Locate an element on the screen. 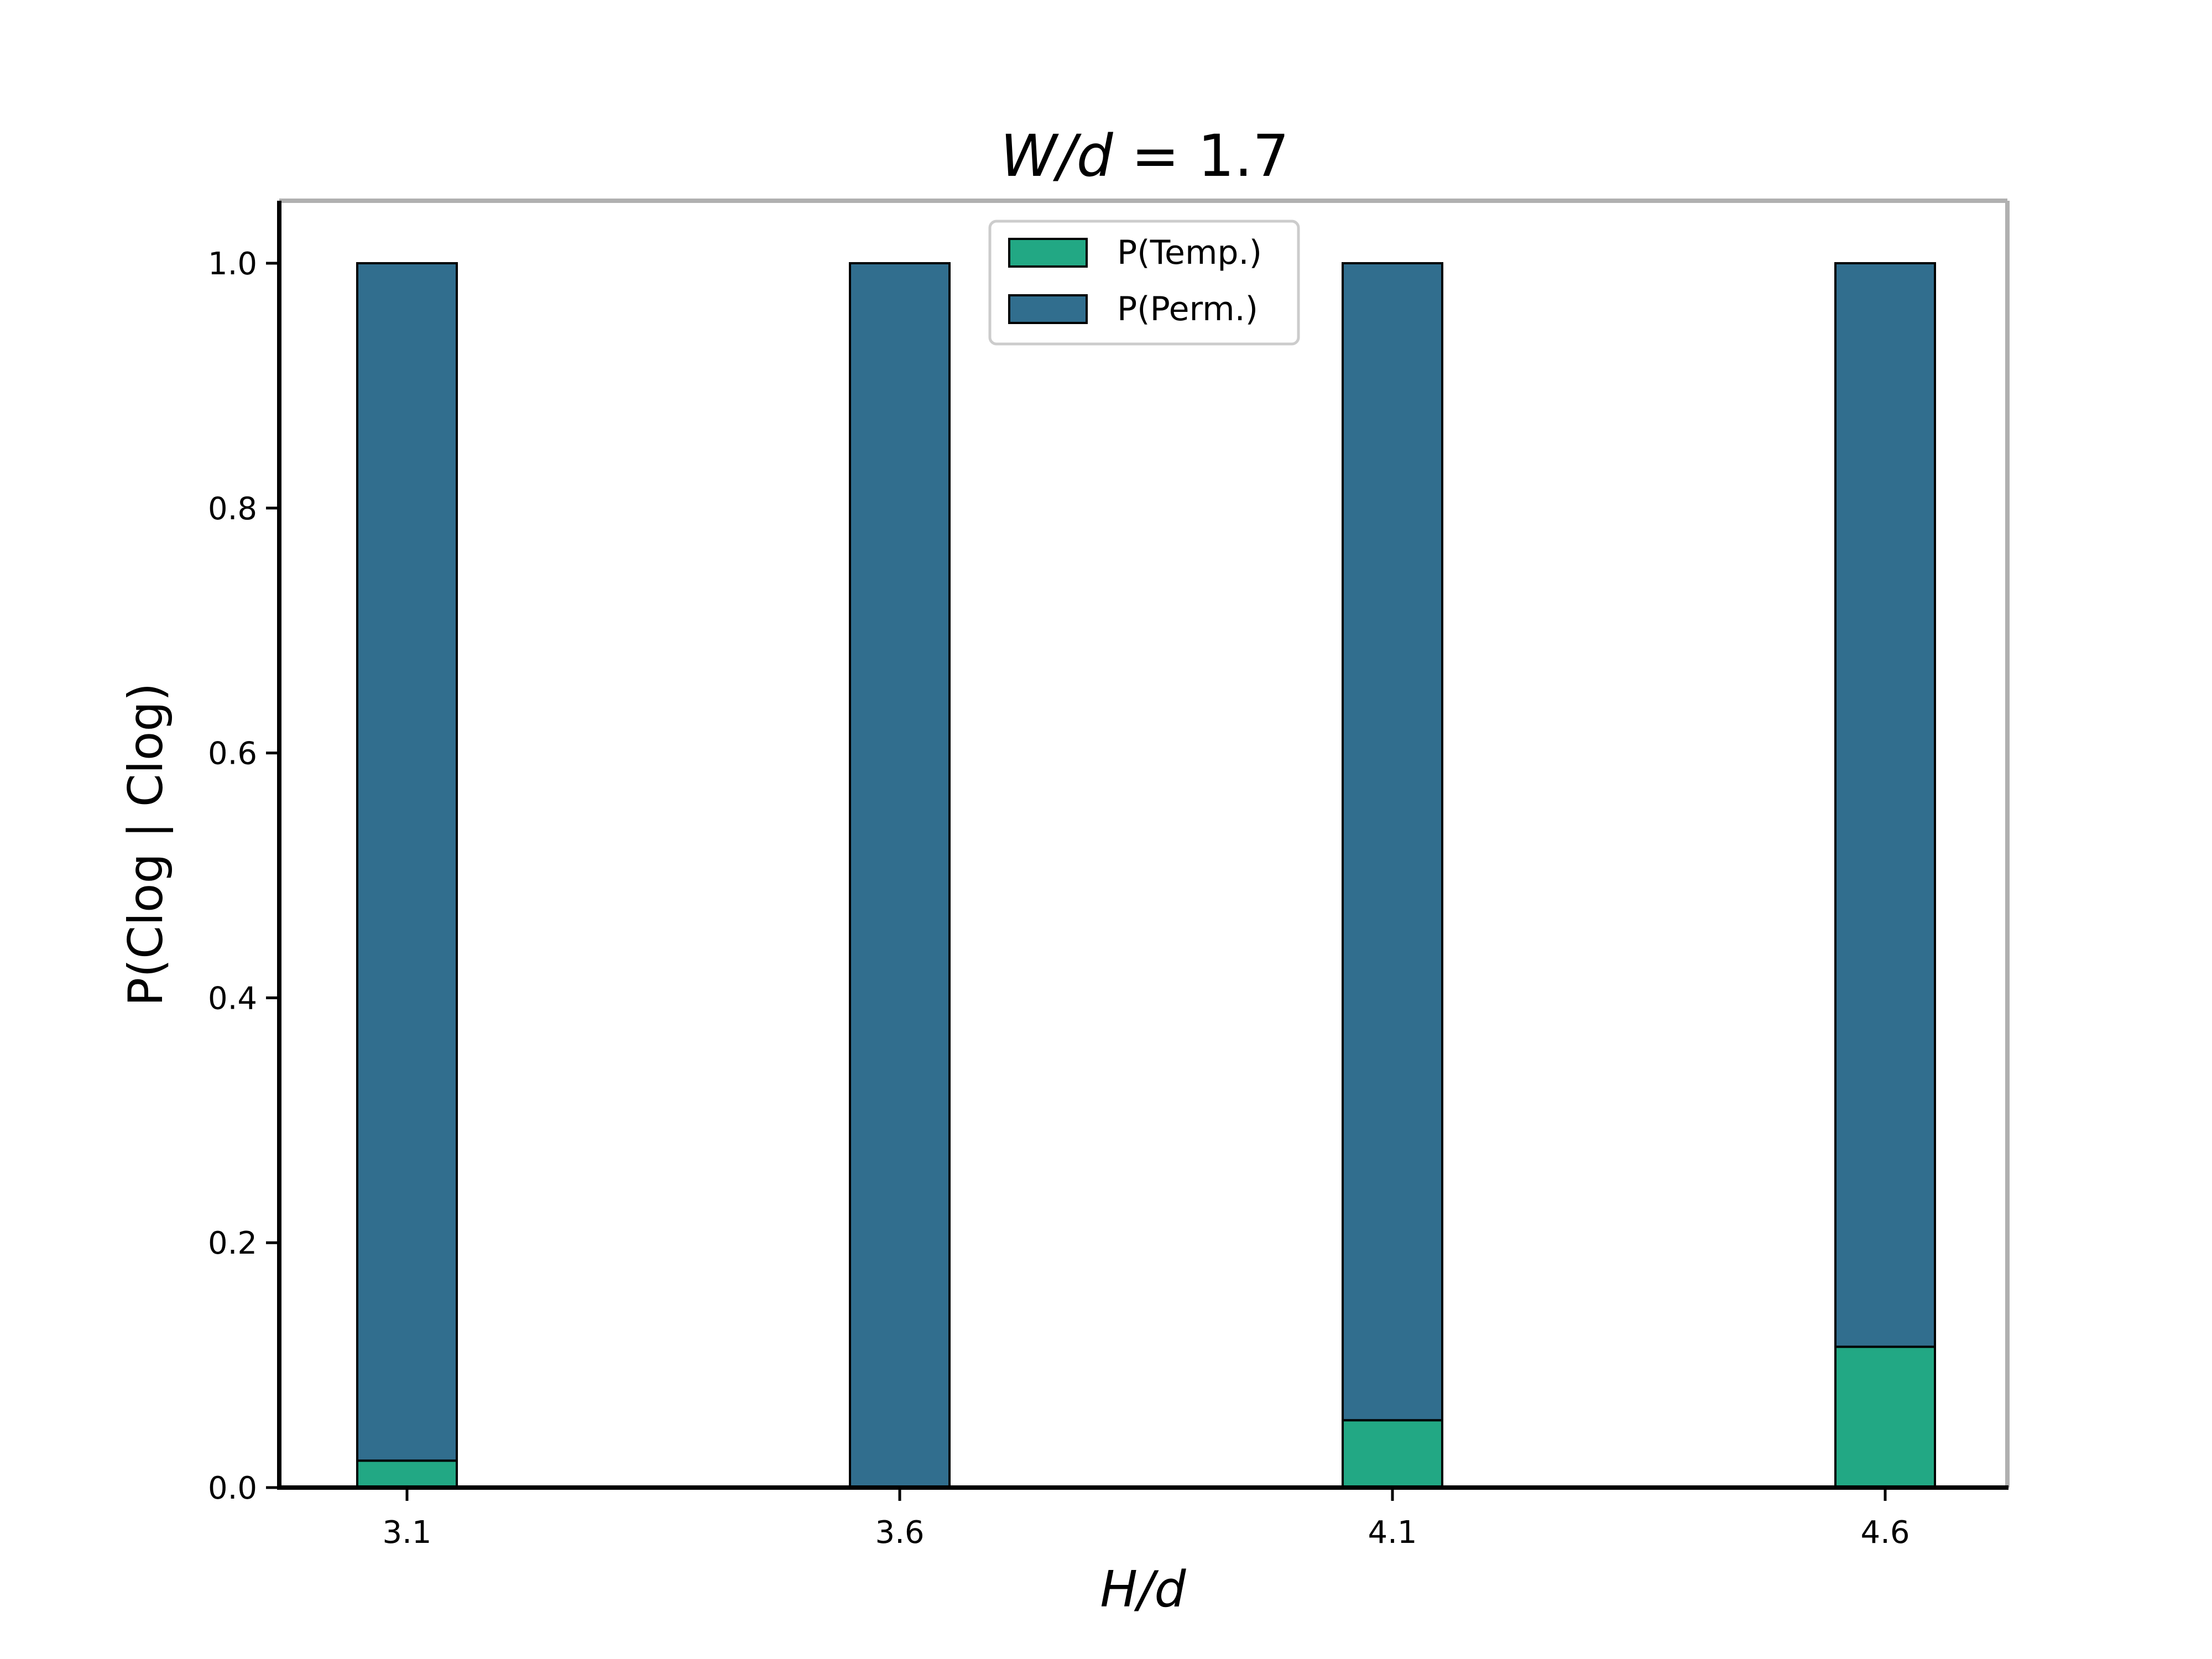 The height and width of the screenshot is (1659, 2212). chart-title-equals: = is located at coordinates (1155, 156).